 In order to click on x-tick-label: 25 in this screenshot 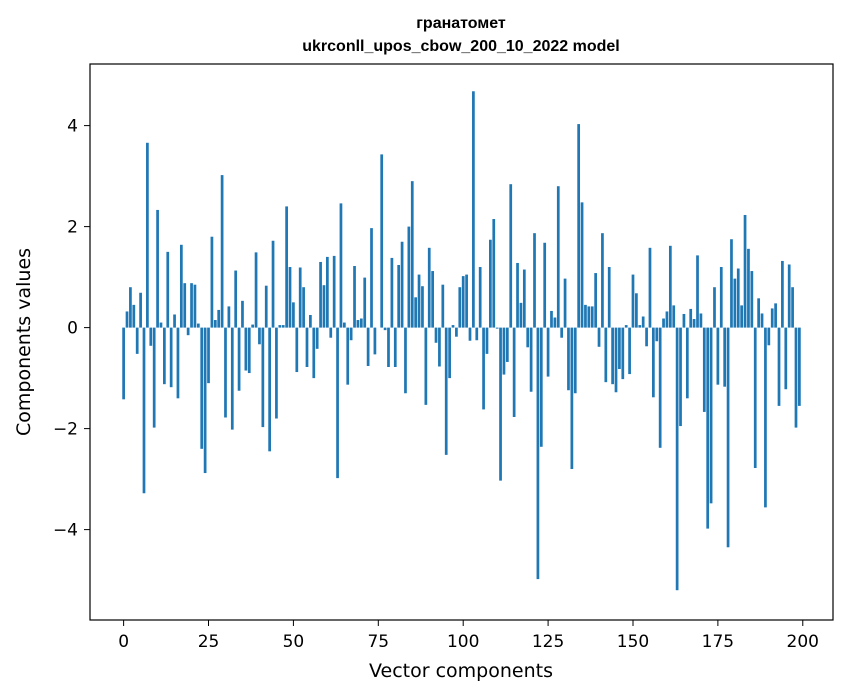, I will do `click(209, 642)`.